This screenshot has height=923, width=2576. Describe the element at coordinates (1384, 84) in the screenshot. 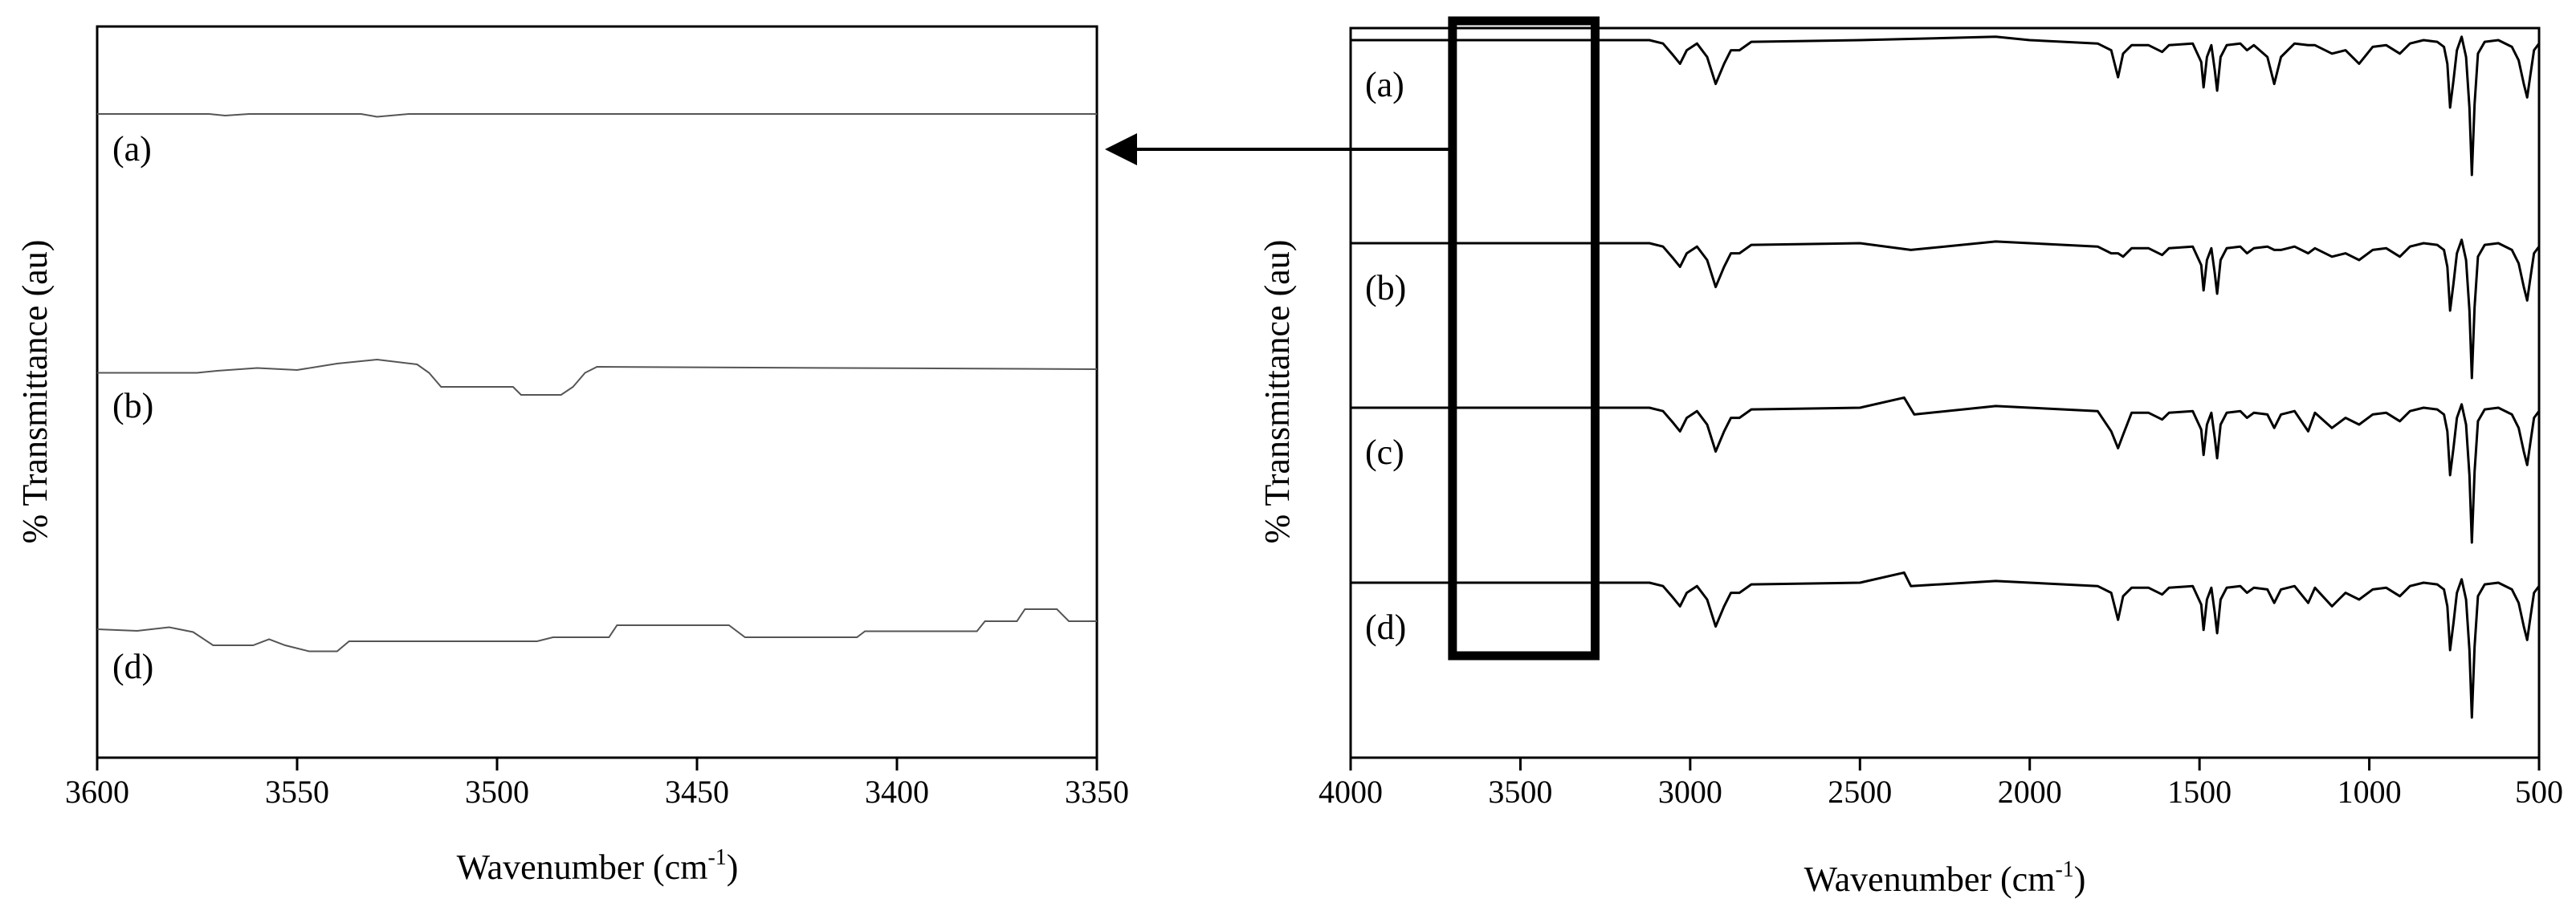

I see `full-series-label: (a)` at that location.